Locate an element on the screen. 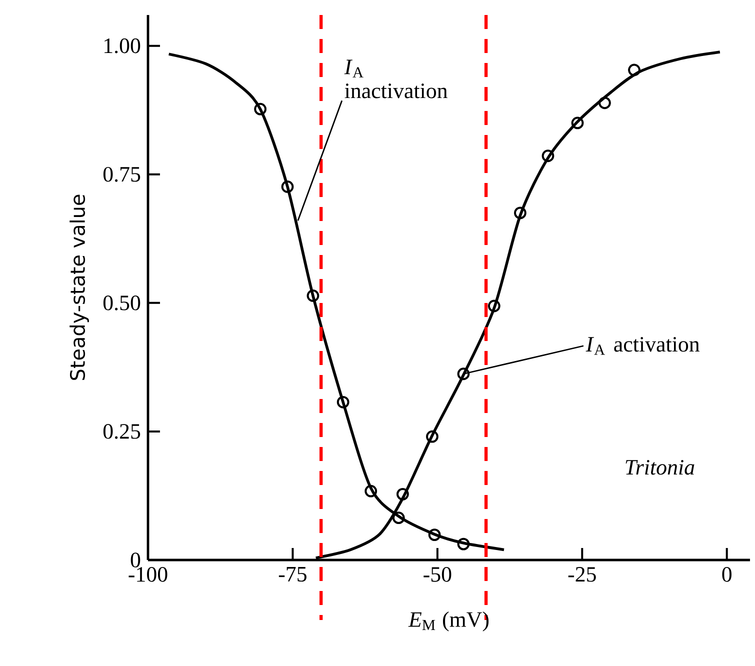 This screenshot has height=666, width=755. y-tick-label: 0 is located at coordinates (135, 560).